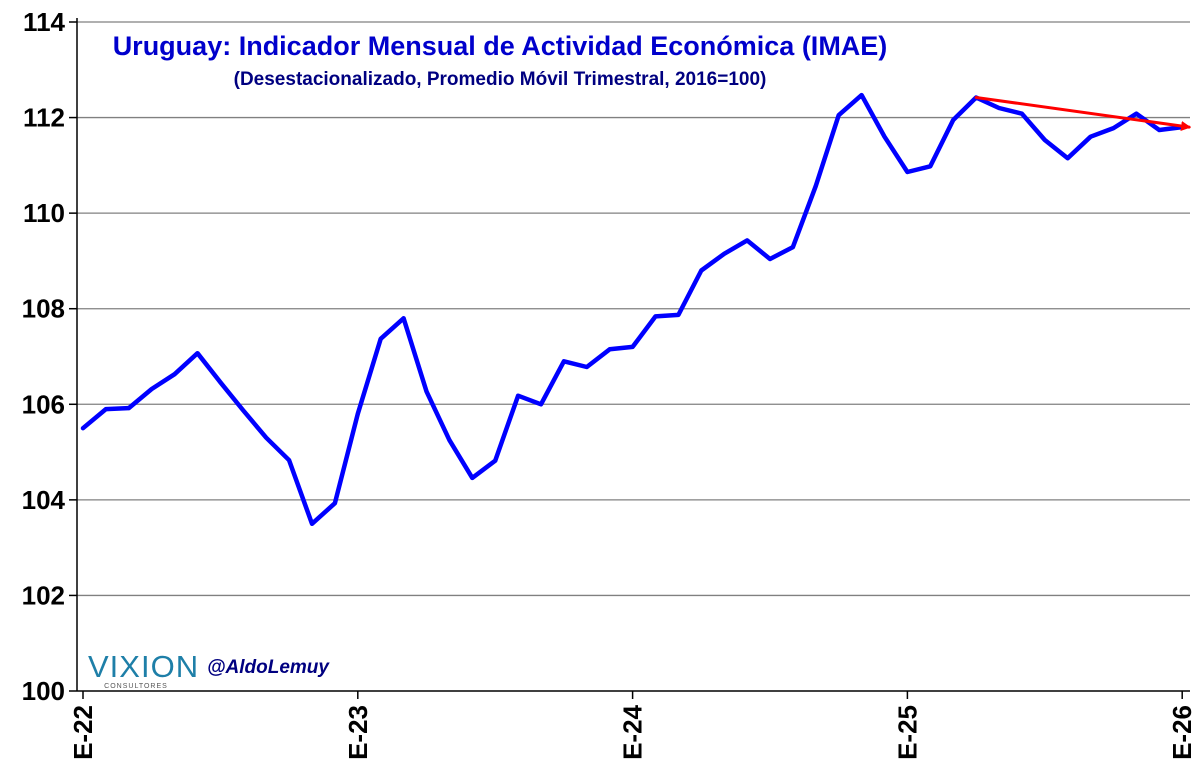 This screenshot has height=783, width=1199. What do you see at coordinates (44, 22) in the screenshot?
I see `y-tick-label: 114` at bounding box center [44, 22].